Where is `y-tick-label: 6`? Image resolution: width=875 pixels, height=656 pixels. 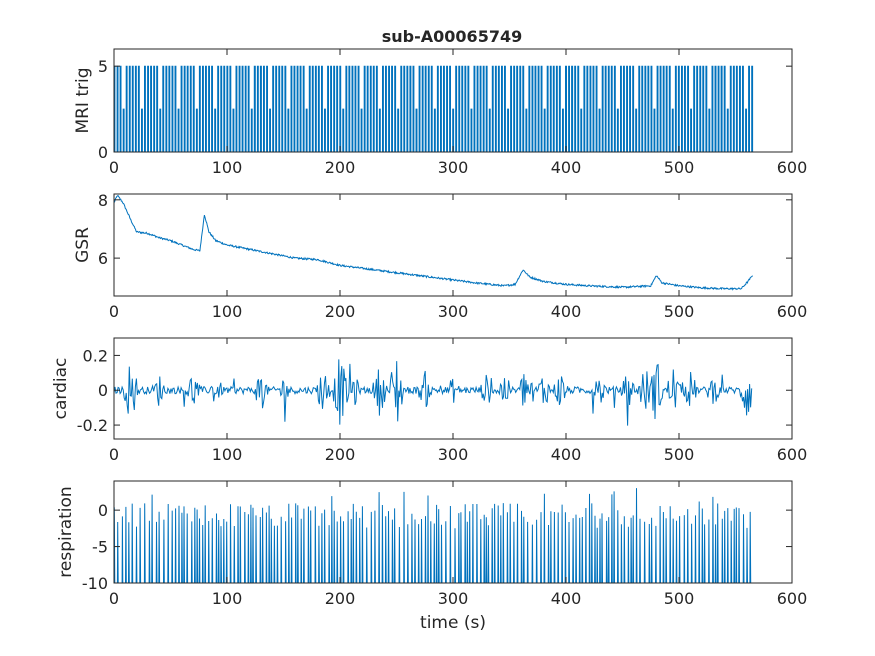
y-tick-label: 6 is located at coordinates (103, 258).